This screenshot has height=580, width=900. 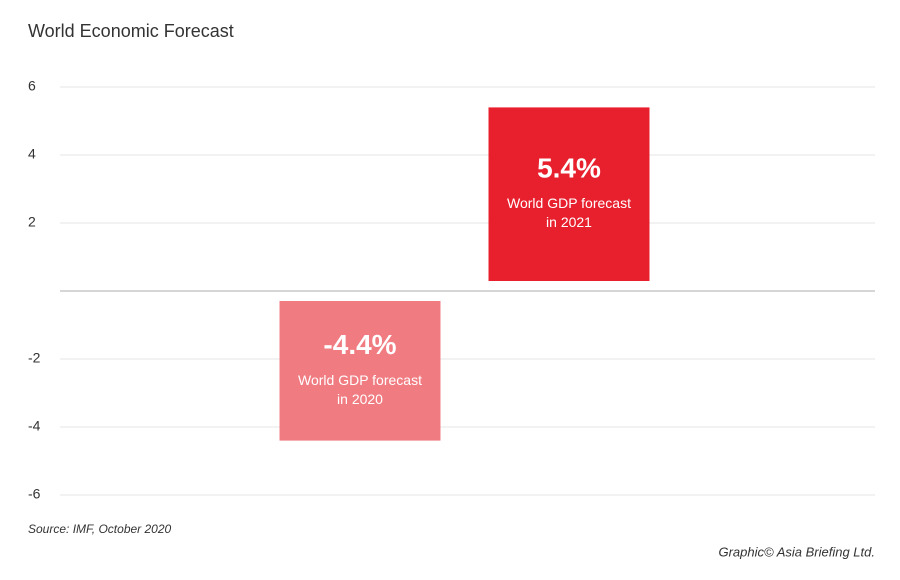 I want to click on credit: Graphic© Asia Briefing Ltd., so click(x=796, y=551).